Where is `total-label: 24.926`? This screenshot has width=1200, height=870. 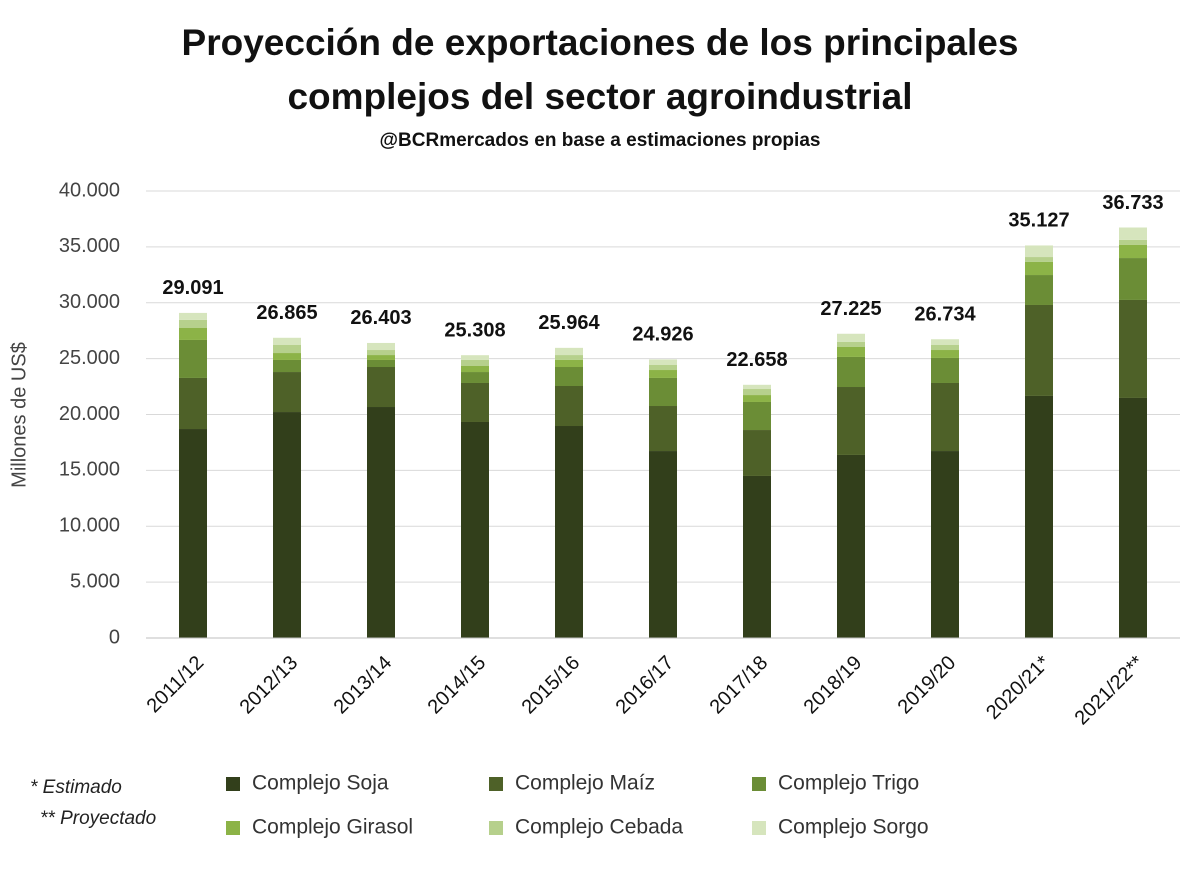
total-label: 24.926 is located at coordinates (662, 335).